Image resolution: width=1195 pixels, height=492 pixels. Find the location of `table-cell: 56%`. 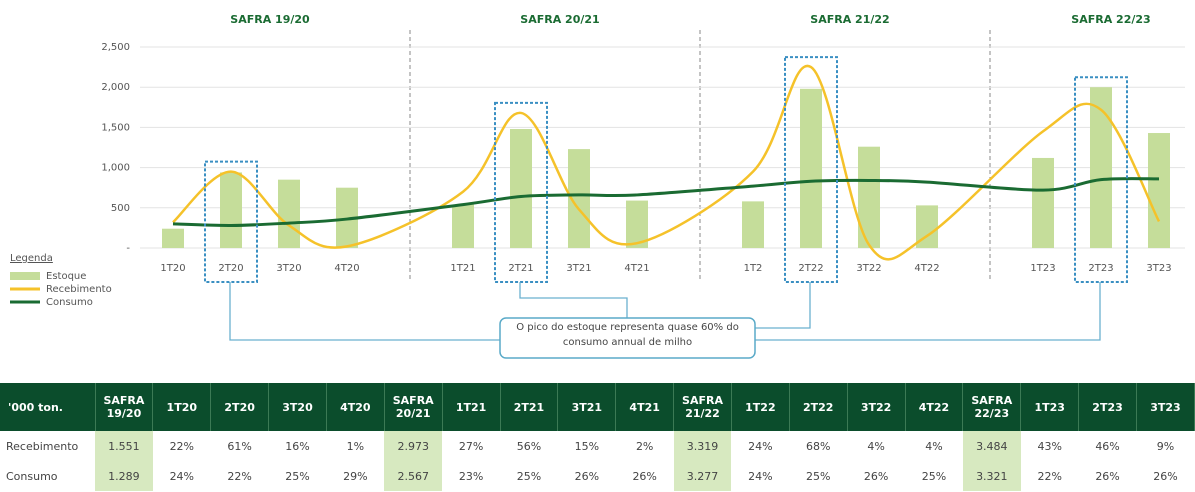

table-cell: 56% is located at coordinates (529, 446).